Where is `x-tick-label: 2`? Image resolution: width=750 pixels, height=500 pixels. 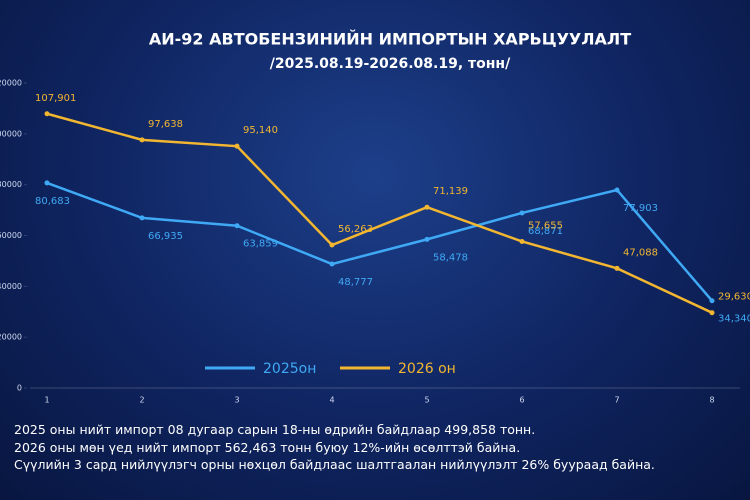
x-tick-label: 2 is located at coordinates (141, 400).